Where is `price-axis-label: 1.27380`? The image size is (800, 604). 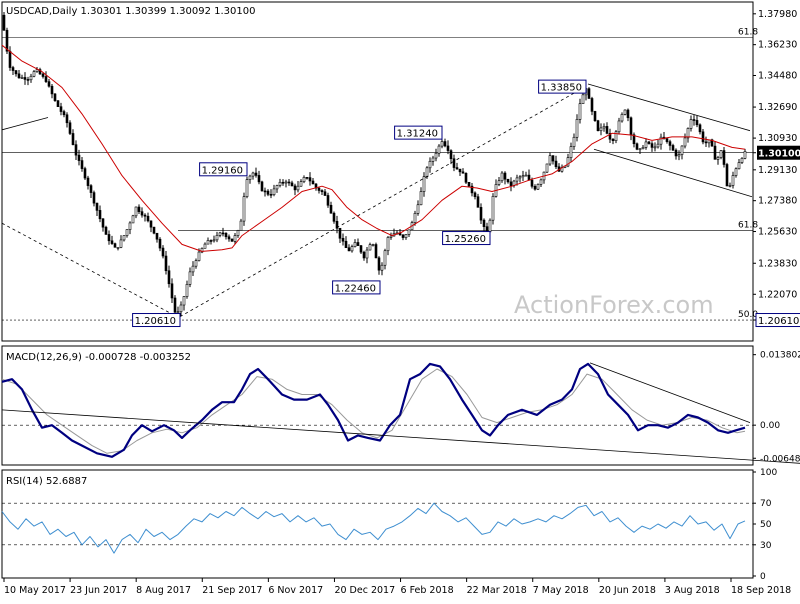
price-axis-label: 1.27380 is located at coordinates (777, 201).